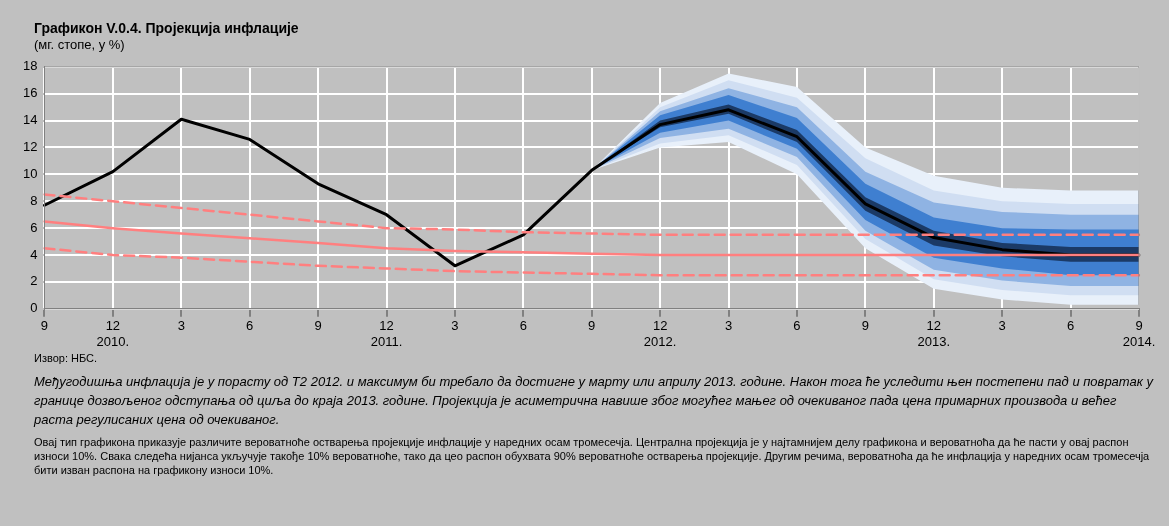 The width and height of the screenshot is (1169, 526). Describe the element at coordinates (34, 308) in the screenshot. I see `y-tick-label: 0` at that location.